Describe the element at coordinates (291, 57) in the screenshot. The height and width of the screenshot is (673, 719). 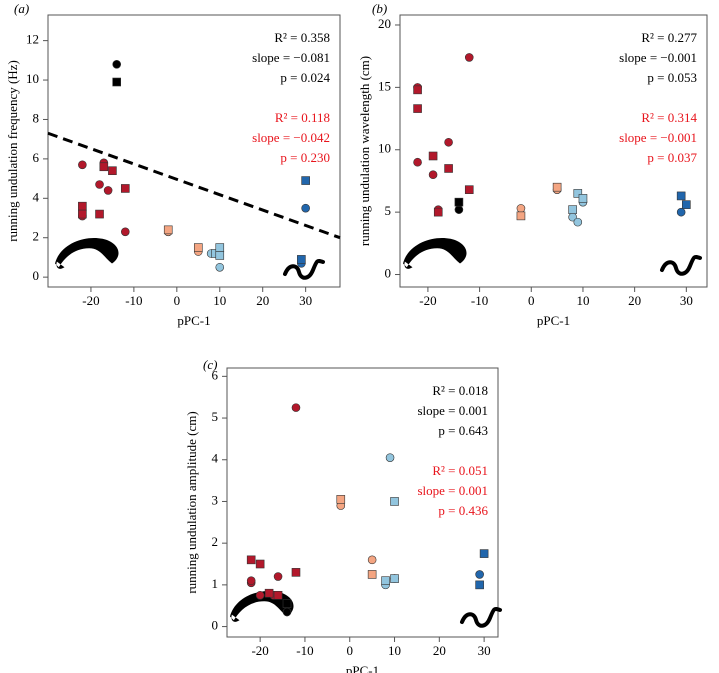
I see `stat-text: slope = −0.081` at that location.